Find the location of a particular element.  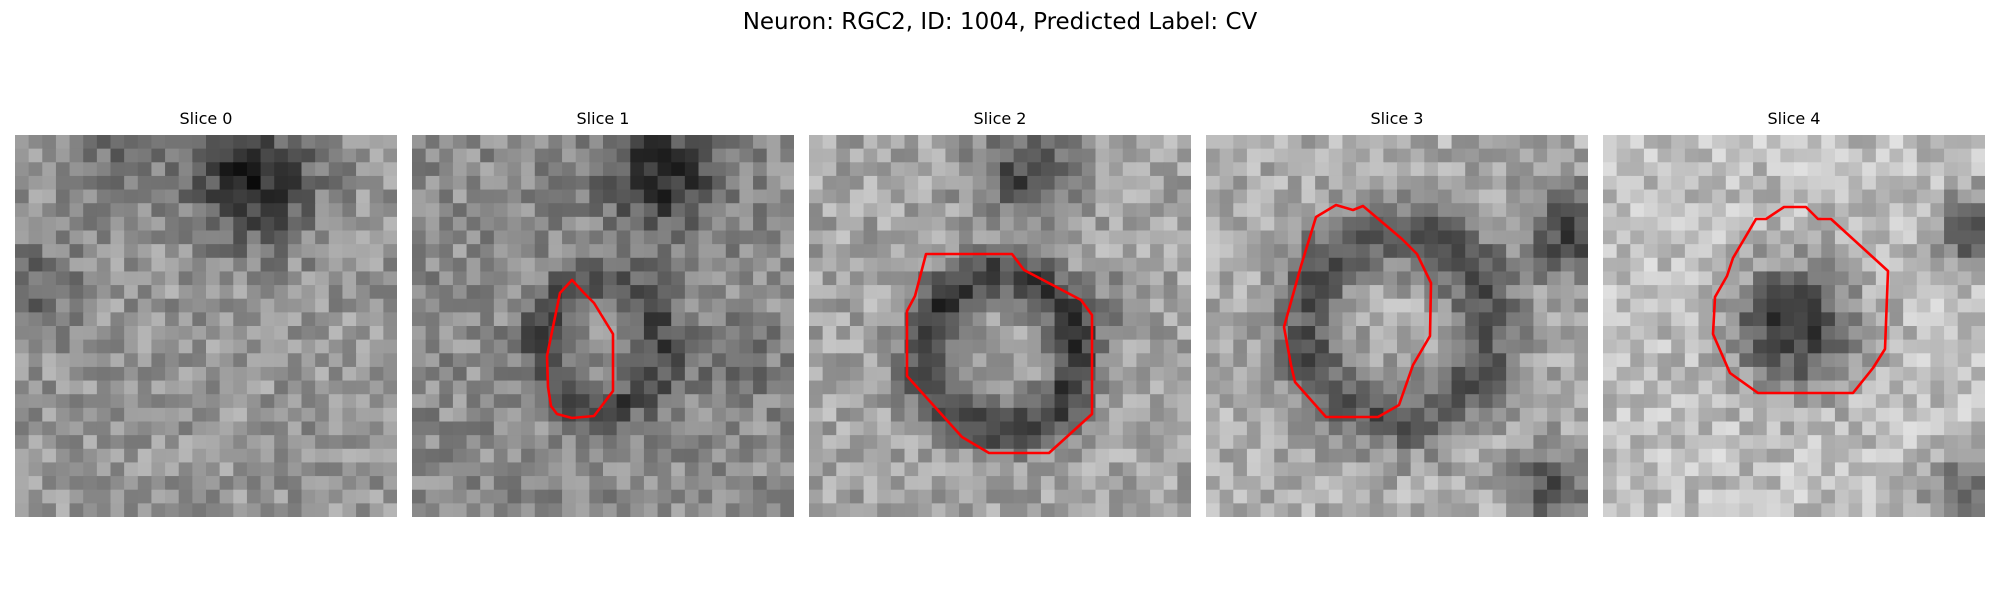

slice-title: Slice 3 is located at coordinates (1397, 118).